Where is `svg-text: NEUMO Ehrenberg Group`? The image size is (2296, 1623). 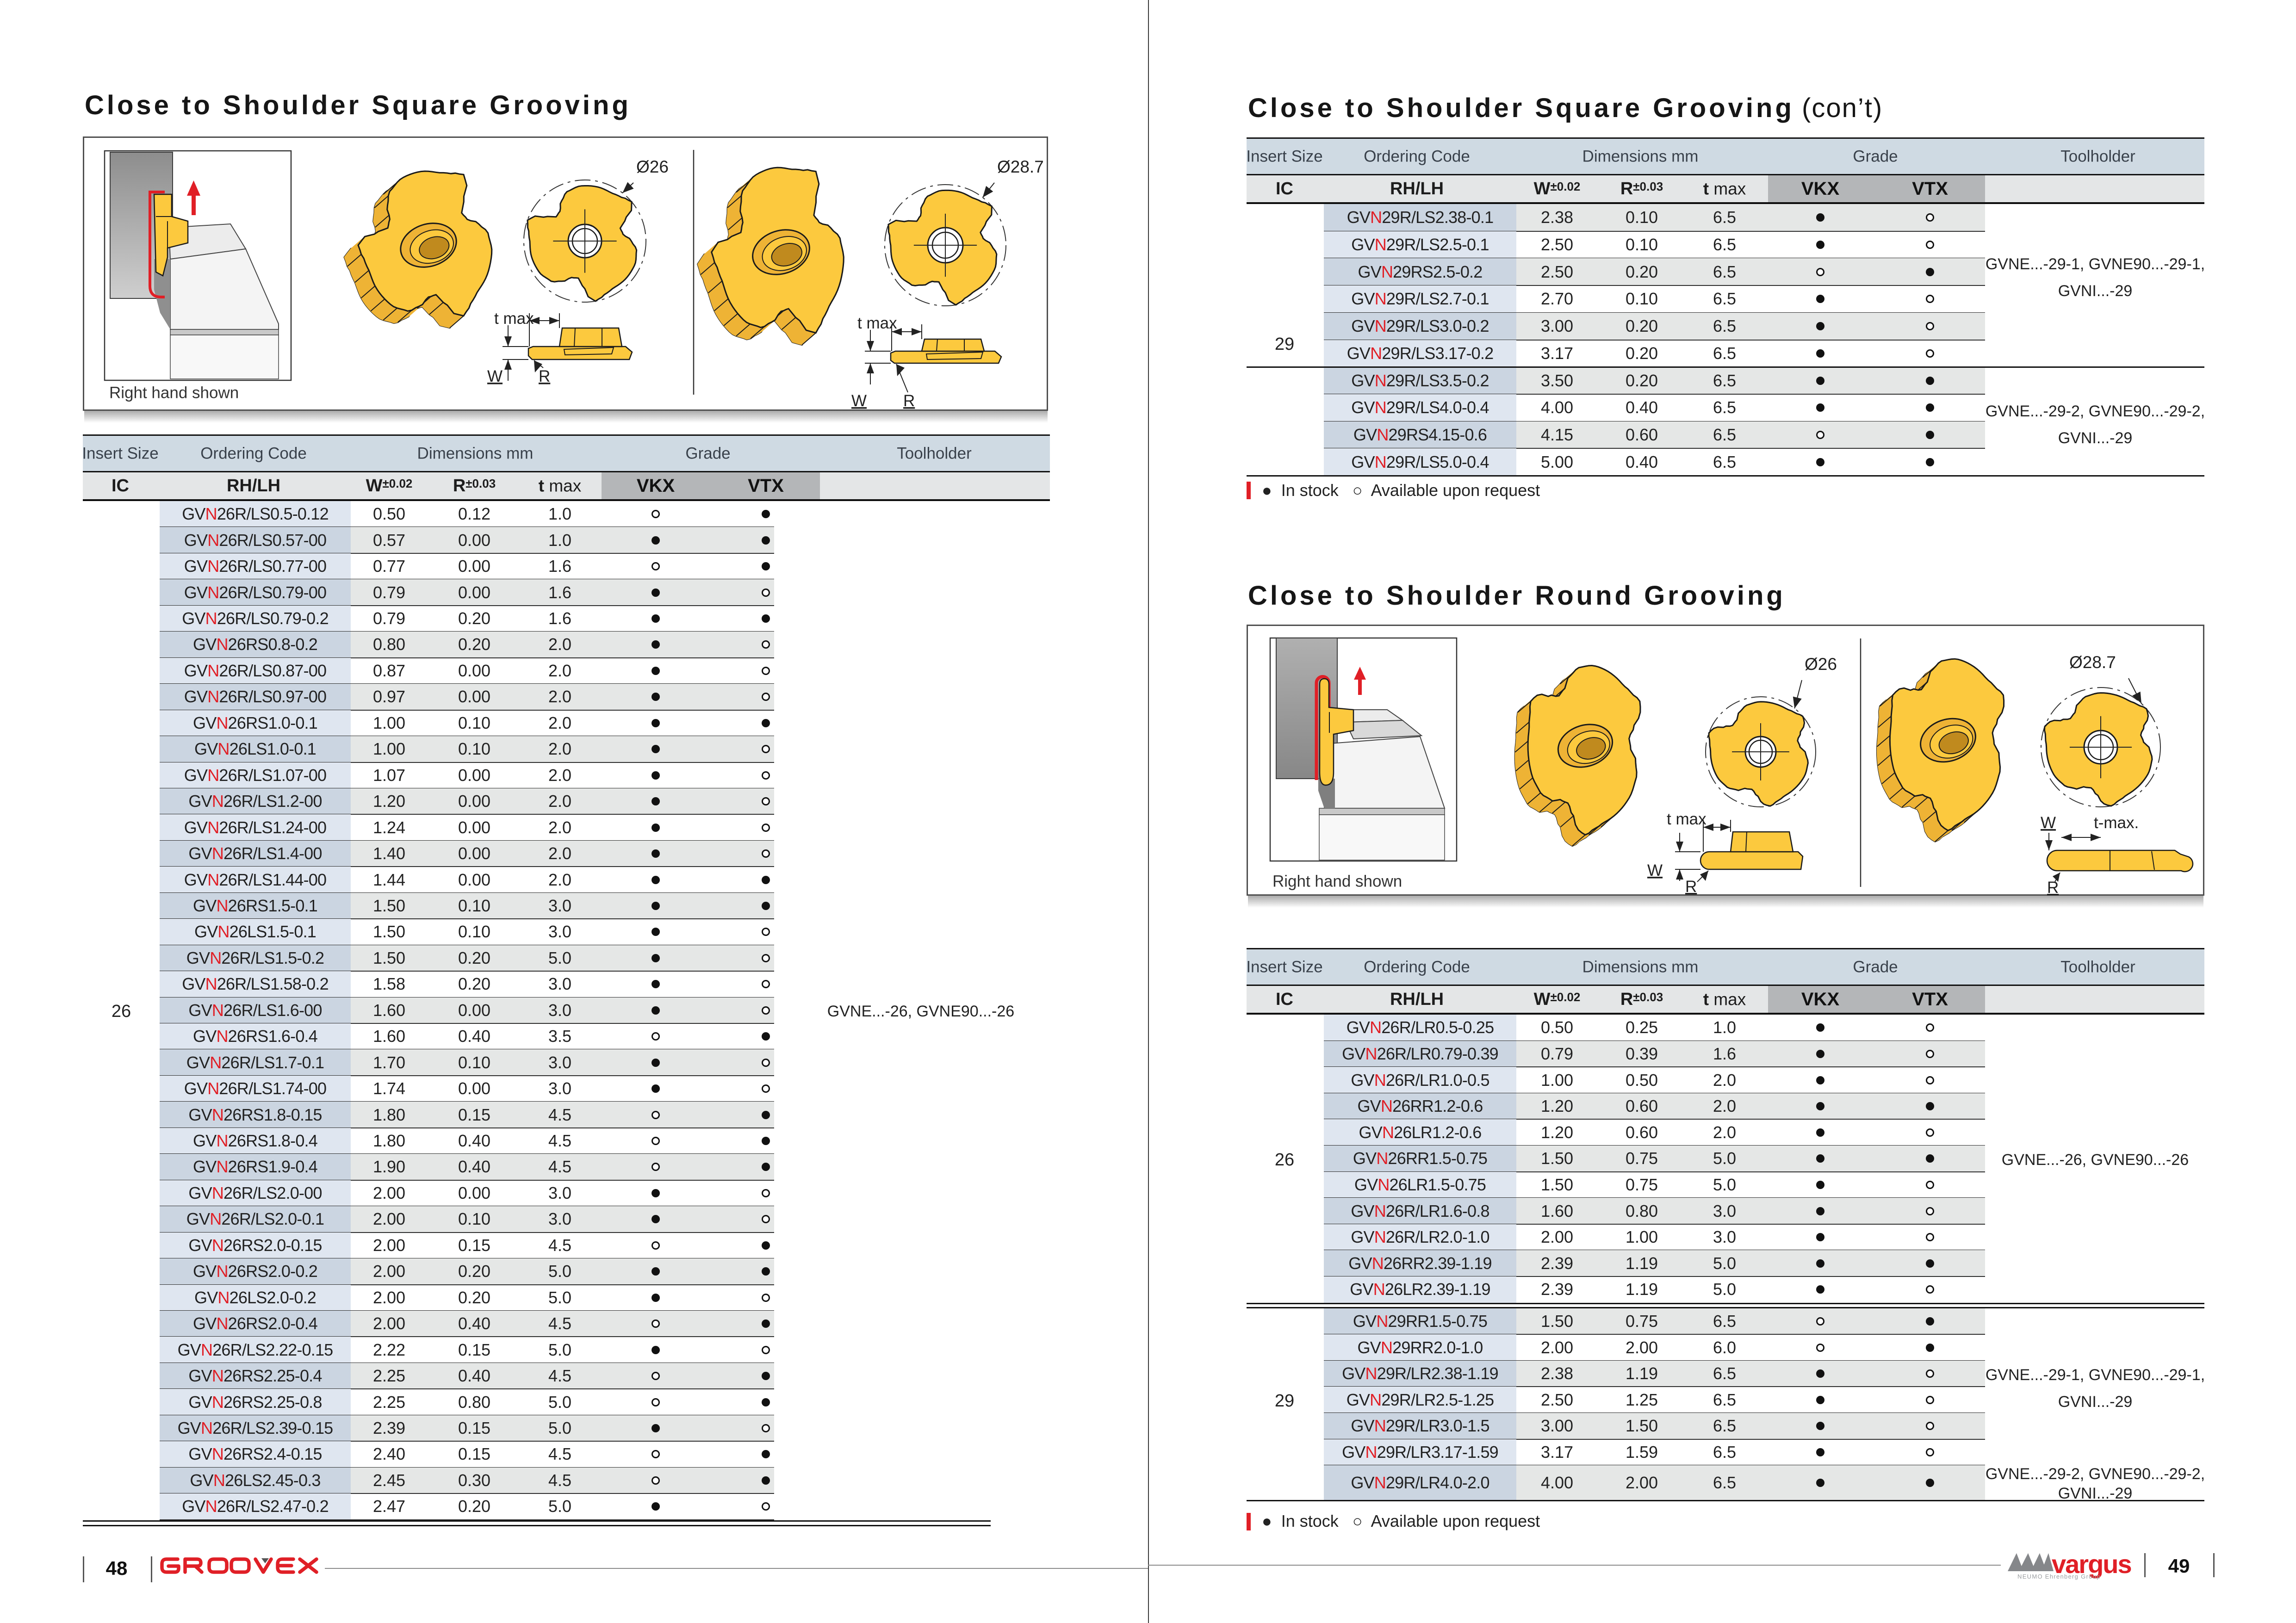
svg-text: NEUMO Ehrenberg Group is located at coordinates (2059, 1576).